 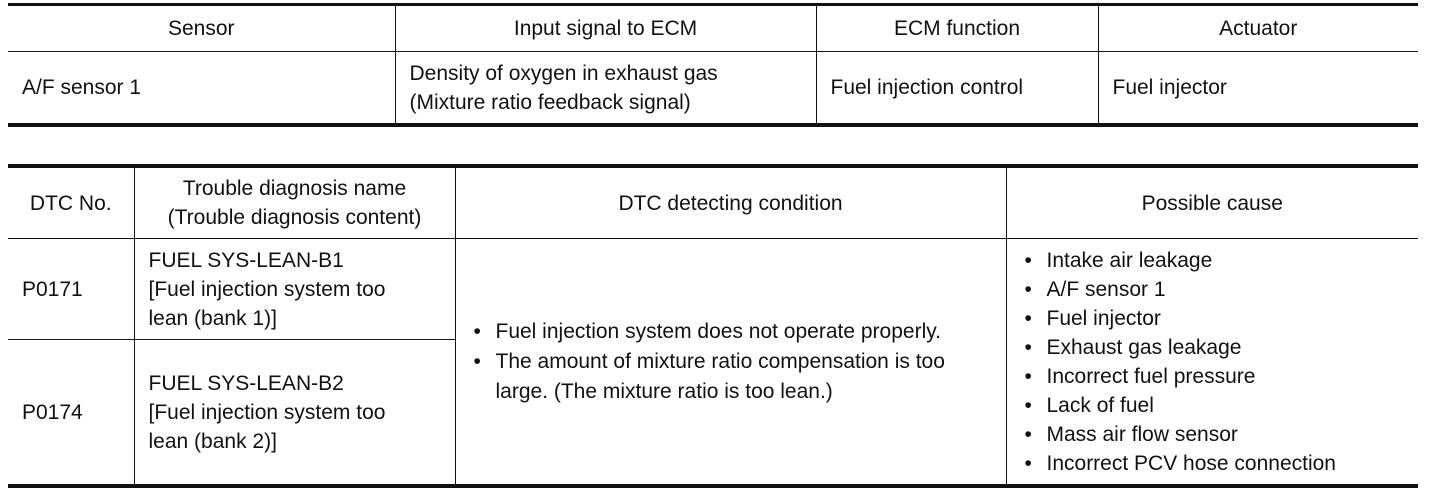 What do you see at coordinates (956, 28) in the screenshot?
I see `header-ecm-function: ECM function` at bounding box center [956, 28].